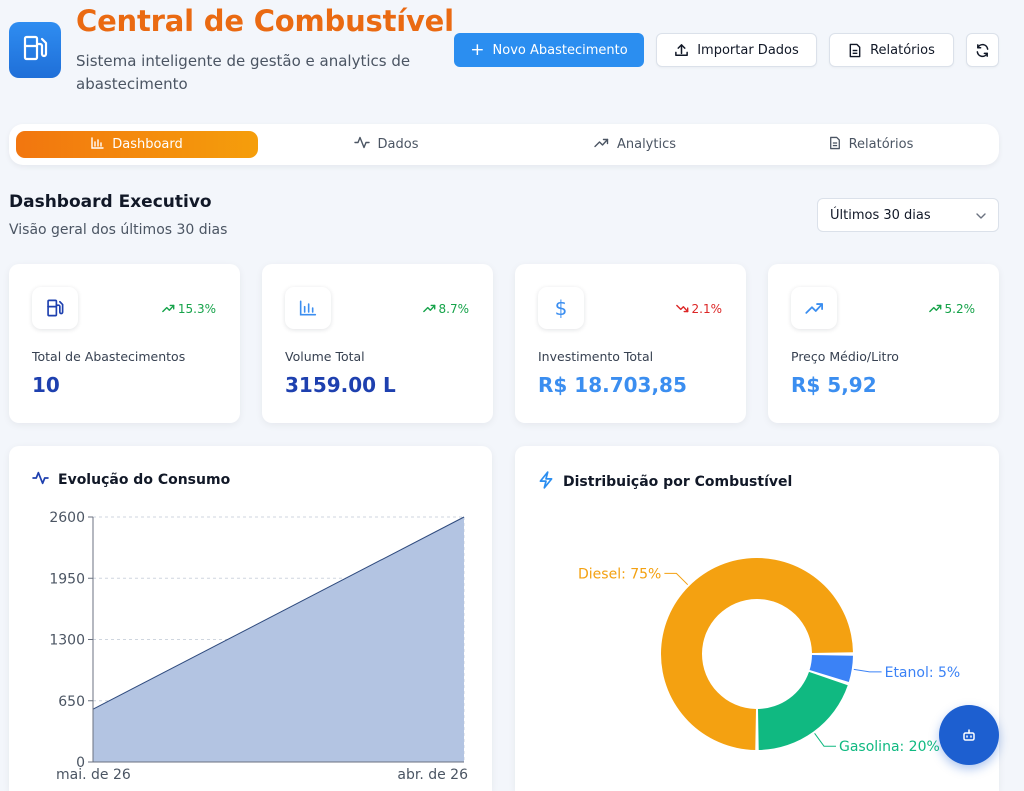 The width and height of the screenshot is (1024, 791). I want to click on trend-badge: 8.7%, so click(446, 309).